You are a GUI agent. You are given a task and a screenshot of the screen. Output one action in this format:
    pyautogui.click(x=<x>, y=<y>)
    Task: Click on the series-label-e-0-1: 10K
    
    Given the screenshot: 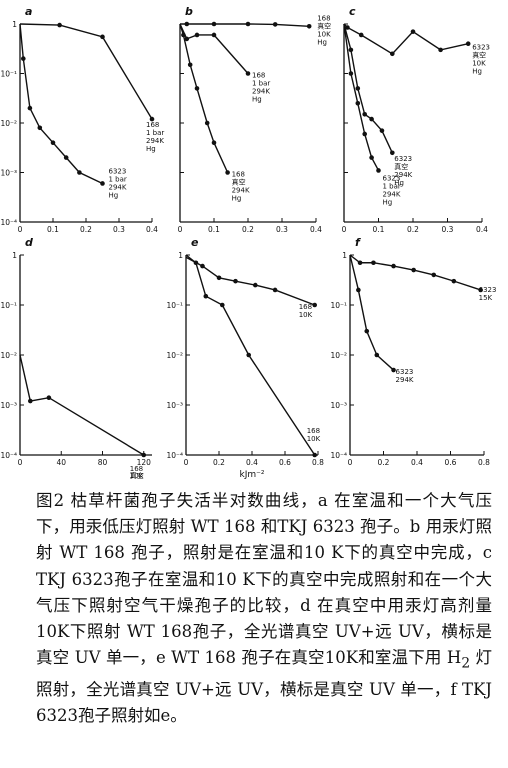 What is the action you would take?
    pyautogui.click(x=306, y=315)
    